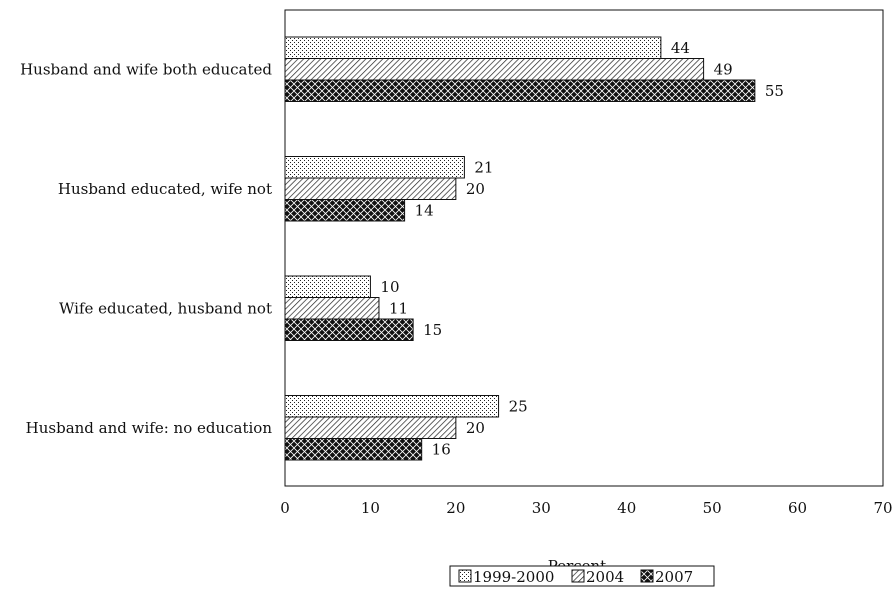 Image resolution: width=893 pixels, height=591 pixels. I want to click on legend-label: 1999-2000, so click(513, 577).